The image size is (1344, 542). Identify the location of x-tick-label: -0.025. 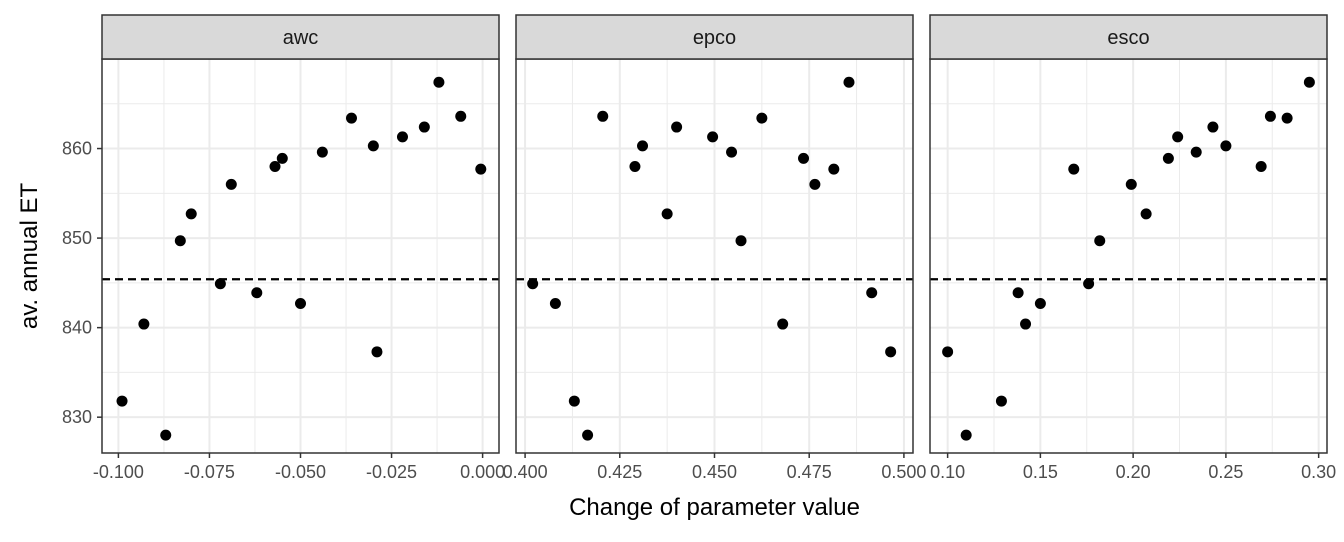
(391, 472).